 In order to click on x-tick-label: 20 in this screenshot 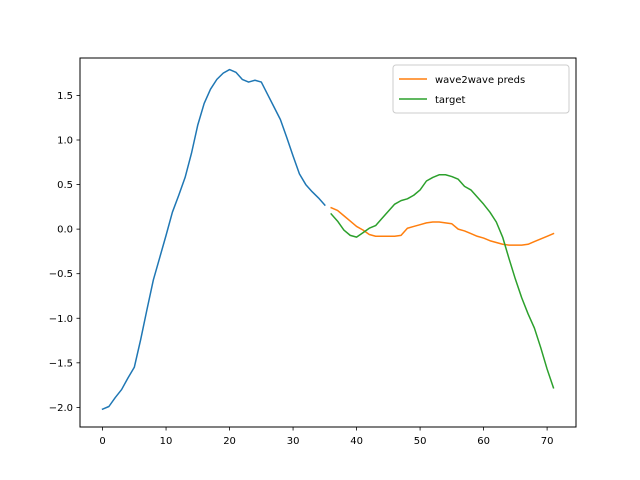, I will do `click(229, 441)`.